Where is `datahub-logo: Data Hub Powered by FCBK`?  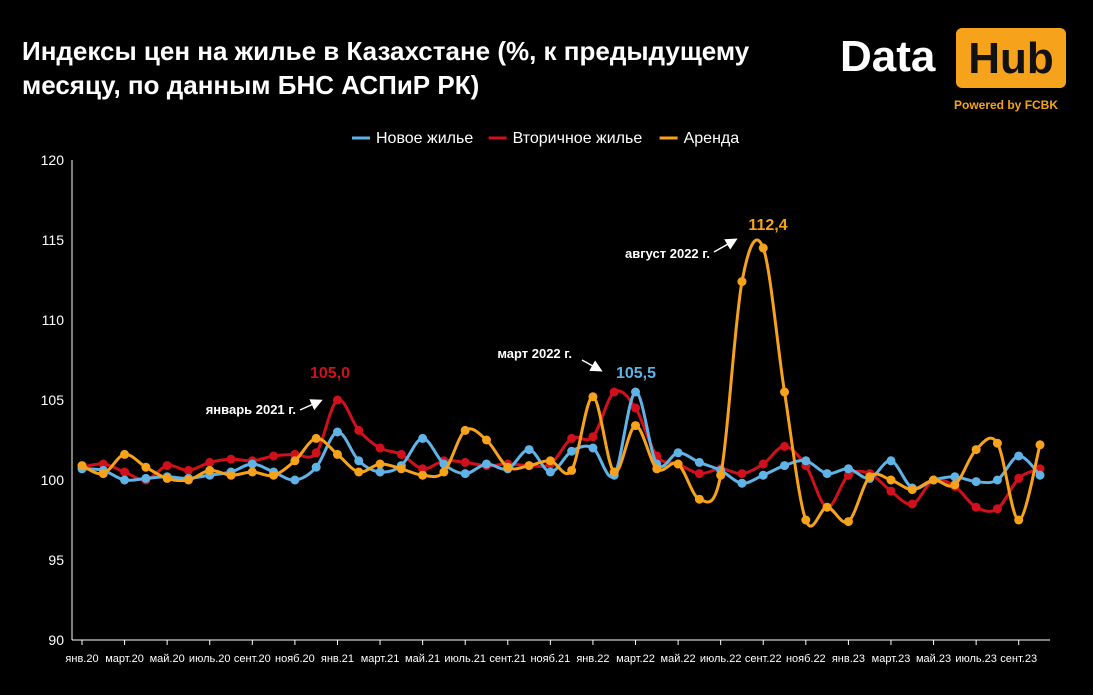
datahub-logo: Data Hub Powered by FCBK is located at coordinates (954, 73).